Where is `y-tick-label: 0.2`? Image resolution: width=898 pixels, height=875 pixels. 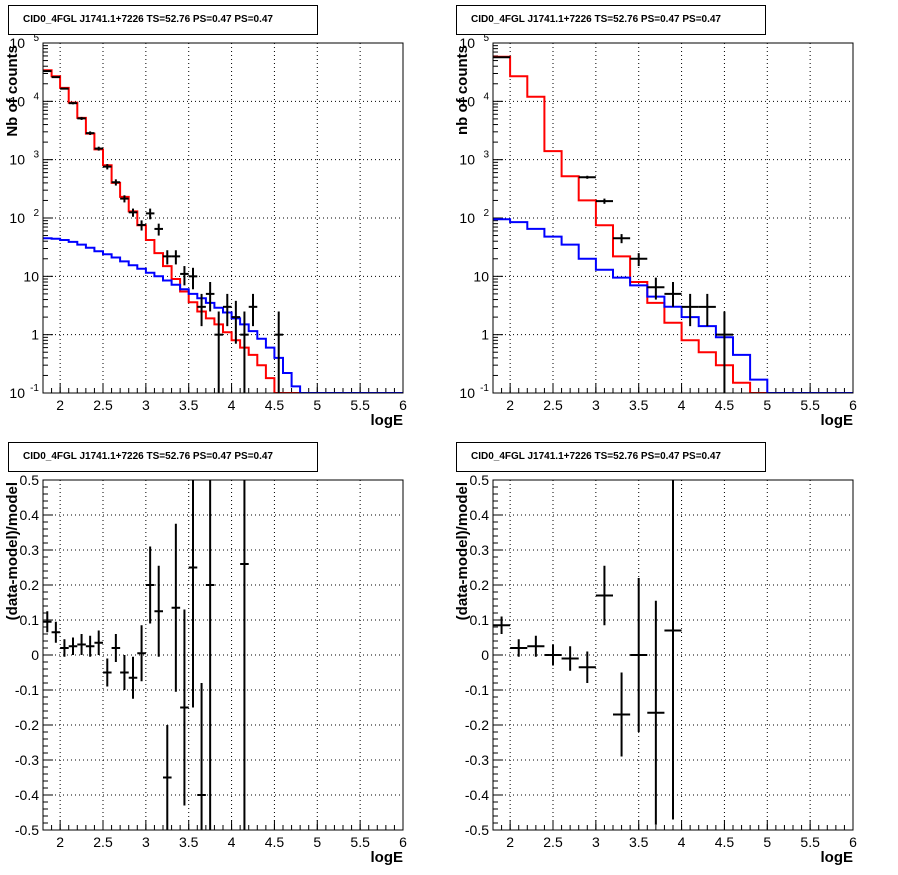 y-tick-label: 0.2 is located at coordinates (30, 585).